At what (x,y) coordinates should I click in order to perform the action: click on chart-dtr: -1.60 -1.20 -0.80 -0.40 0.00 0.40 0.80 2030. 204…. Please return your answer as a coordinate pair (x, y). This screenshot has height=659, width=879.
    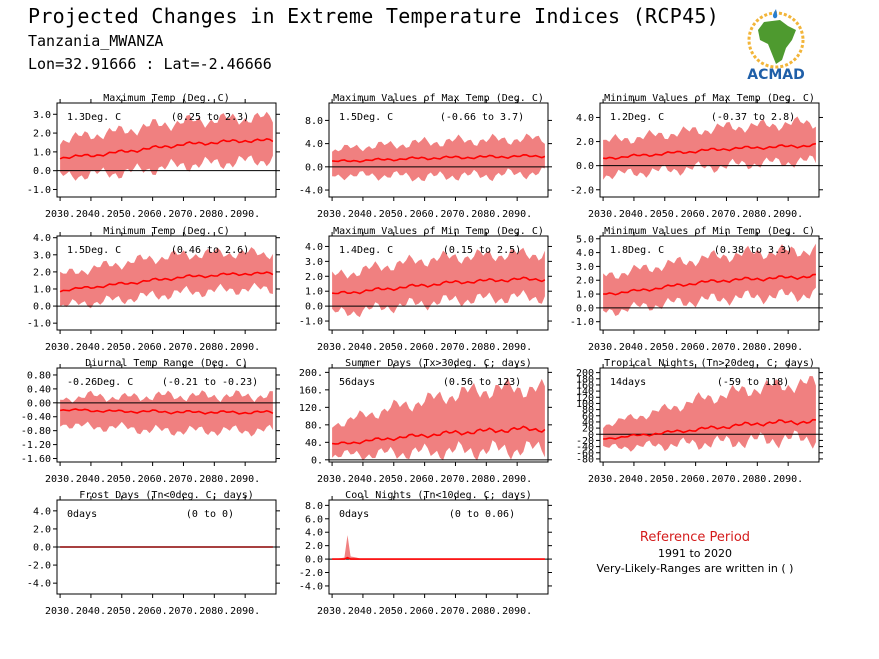
    Looking at the image, I should click on (150, 421).